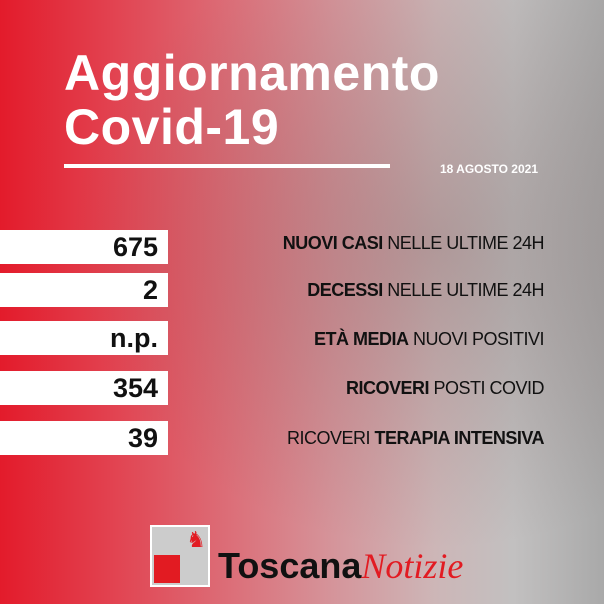  What do you see at coordinates (84, 388) in the screenshot?
I see `stat-value-hospitalized: 354` at bounding box center [84, 388].